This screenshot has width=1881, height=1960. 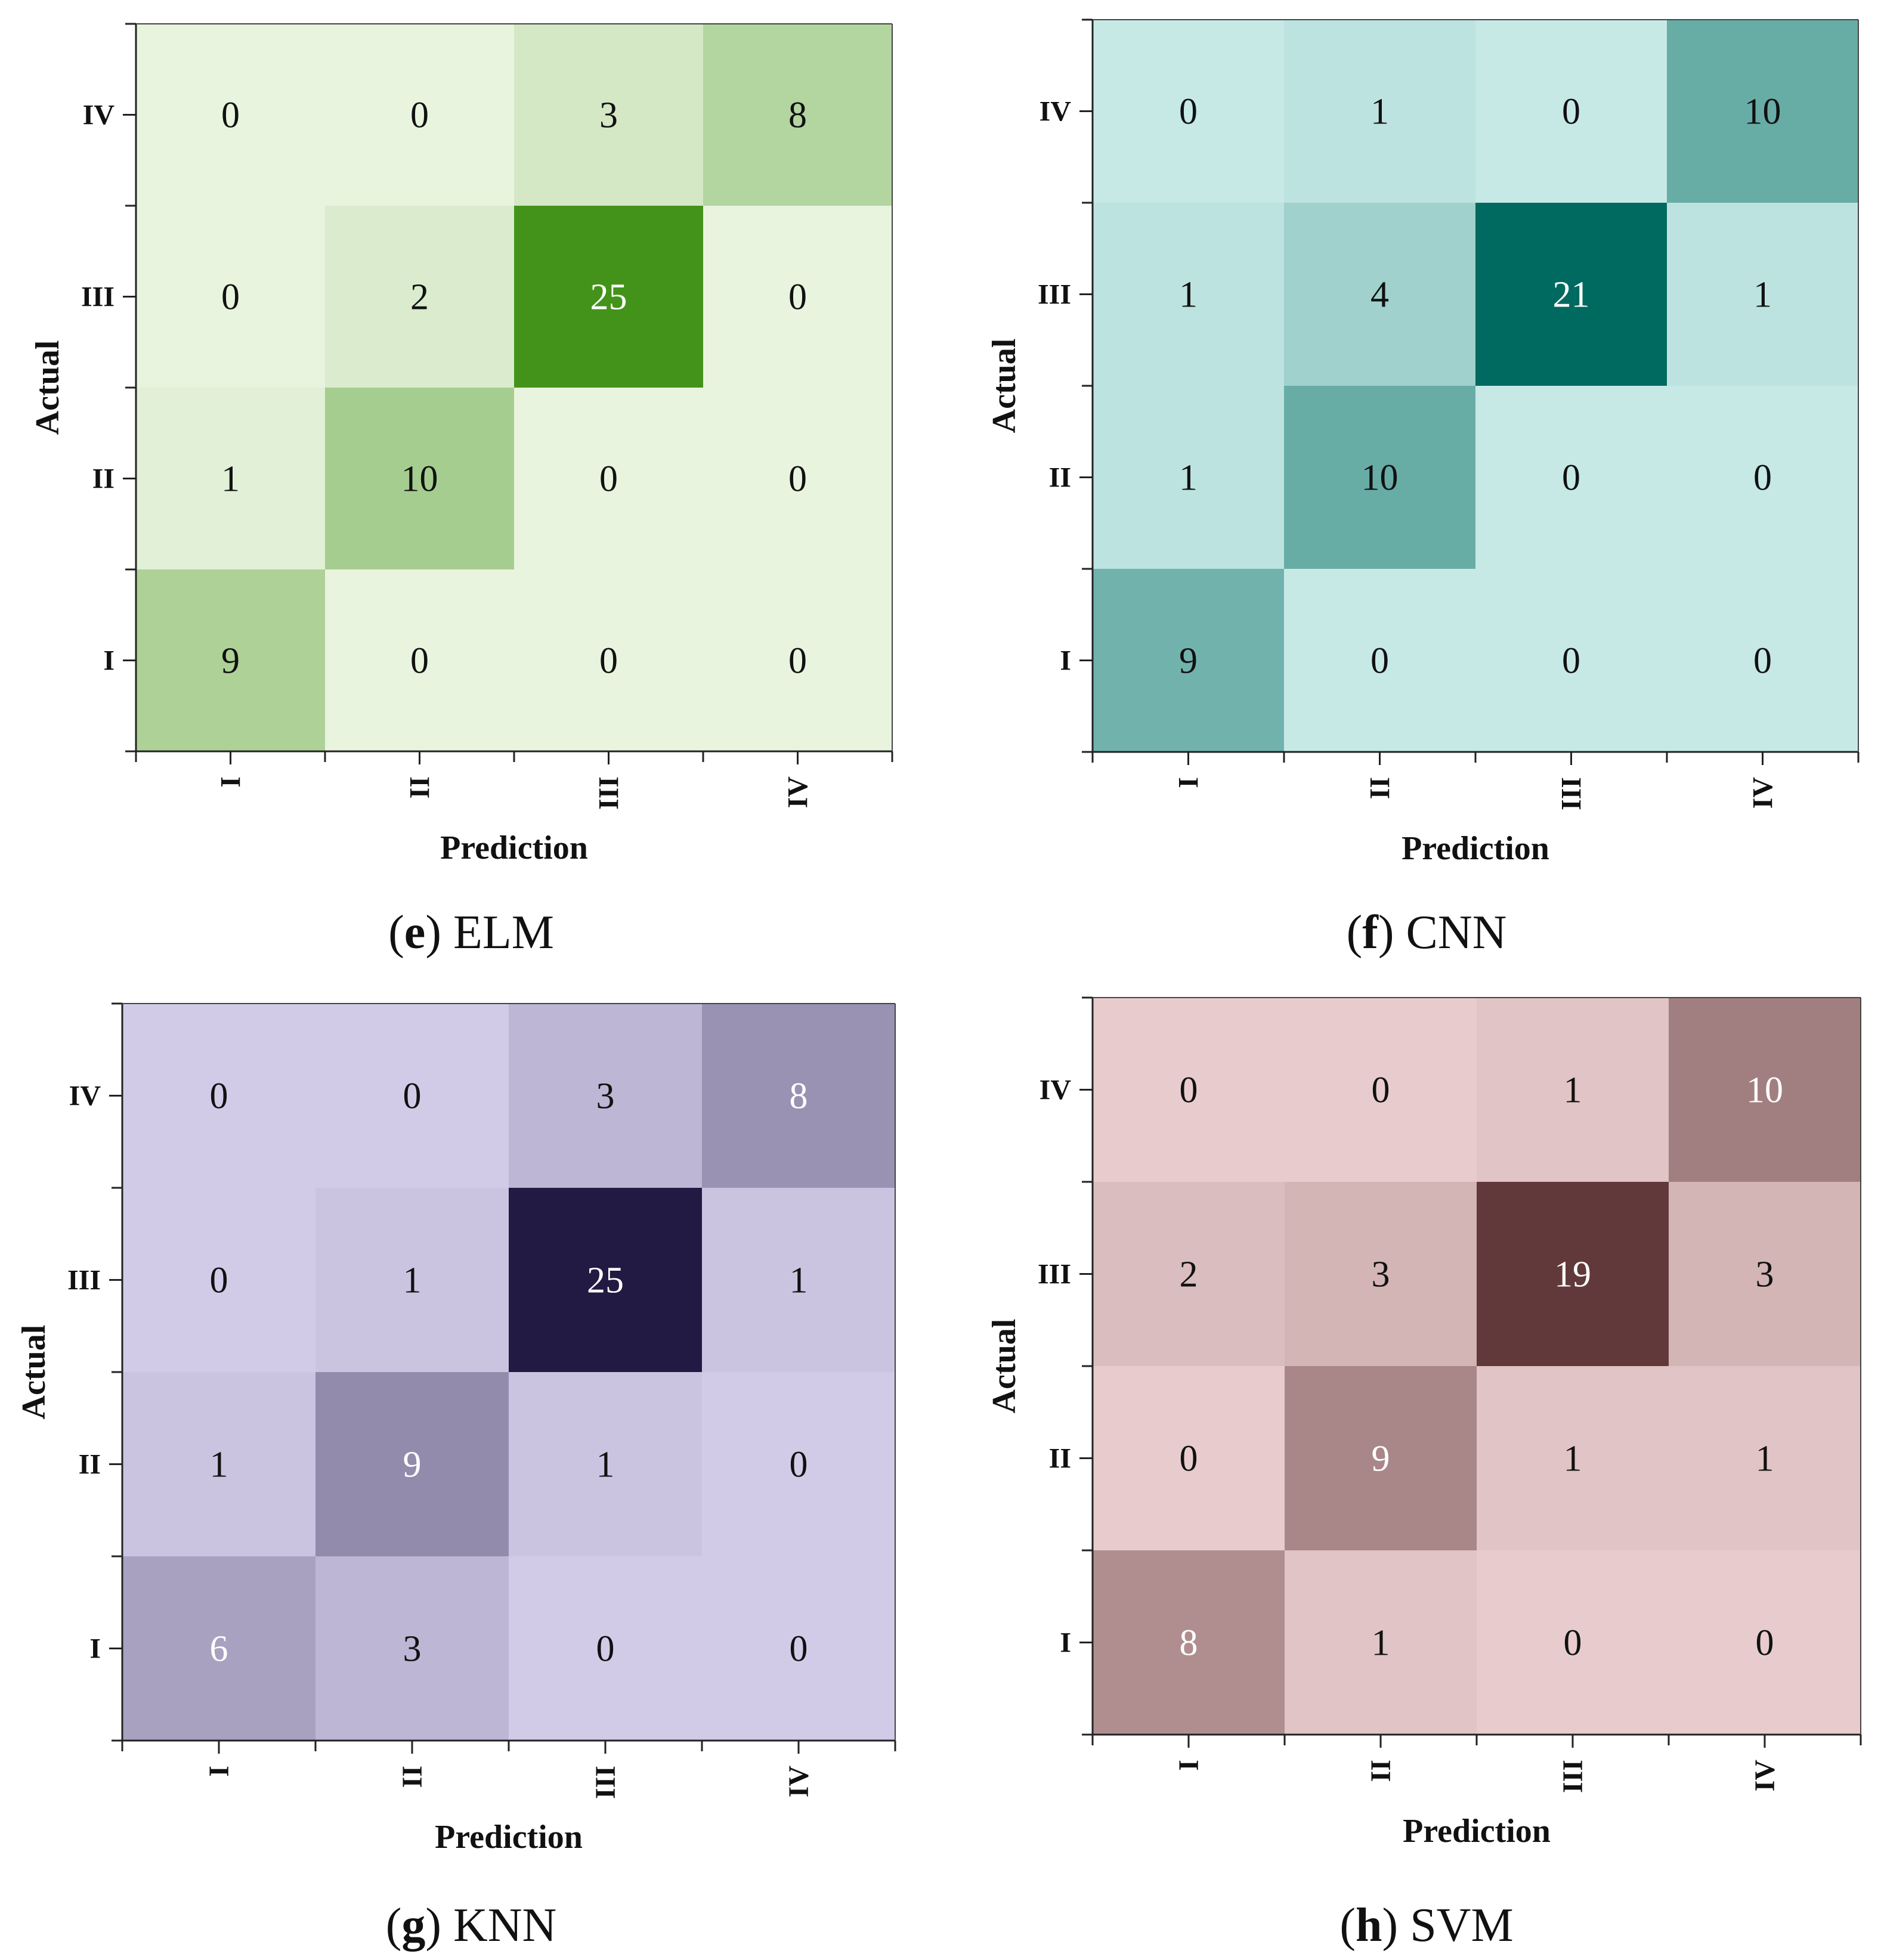 I want to click on panel-title: SVM, so click(x=1461, y=1925).